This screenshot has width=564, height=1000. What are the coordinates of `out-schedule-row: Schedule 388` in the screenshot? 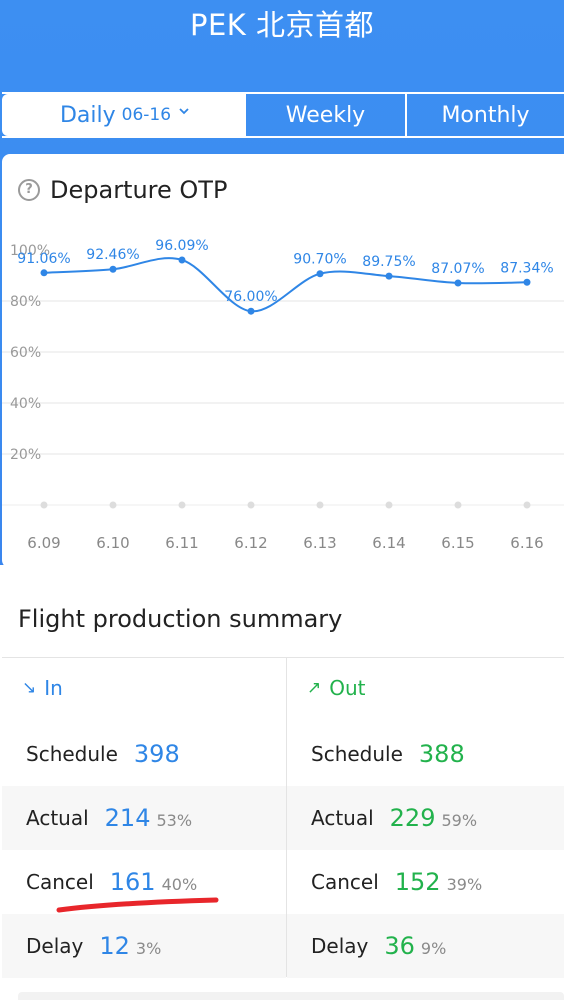 It's located at (425, 754).